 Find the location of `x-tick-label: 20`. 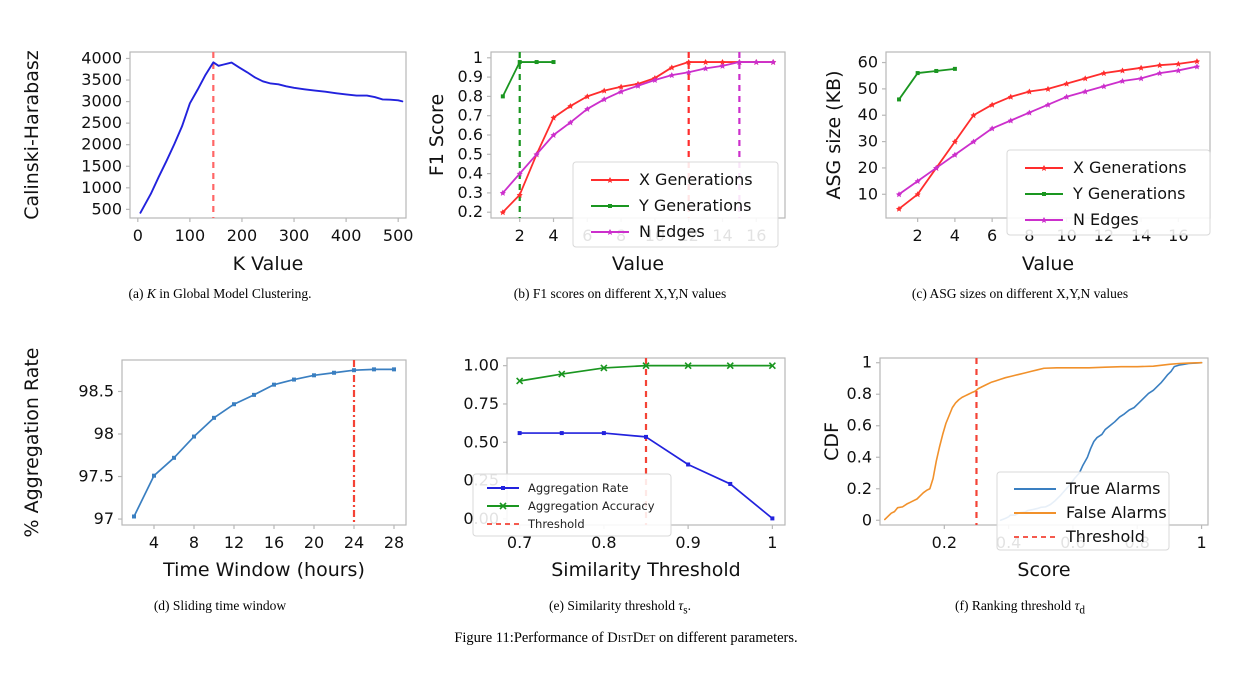

x-tick-label: 20 is located at coordinates (314, 542).